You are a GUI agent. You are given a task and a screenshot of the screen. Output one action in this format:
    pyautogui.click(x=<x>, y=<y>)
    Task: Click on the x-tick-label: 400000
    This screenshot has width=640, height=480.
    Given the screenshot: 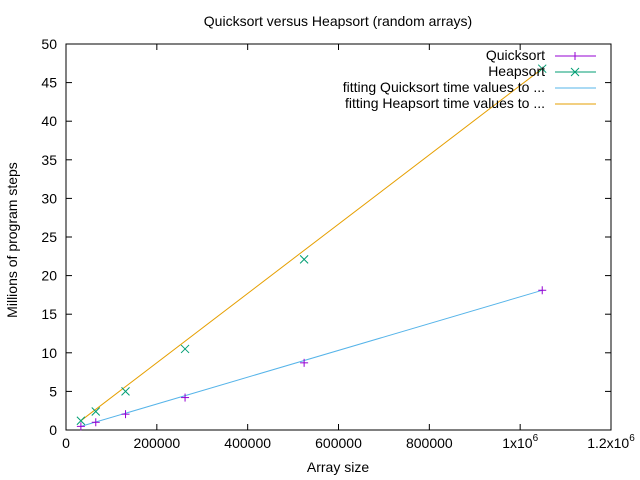 What is the action you would take?
    pyautogui.click(x=247, y=443)
    